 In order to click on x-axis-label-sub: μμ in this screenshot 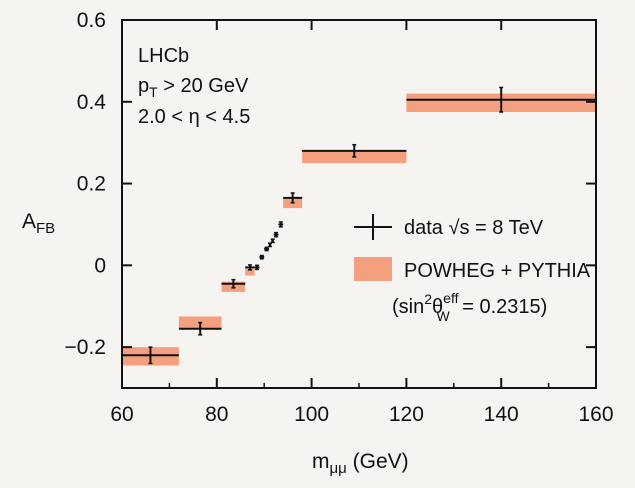, I will do `click(338, 468)`.